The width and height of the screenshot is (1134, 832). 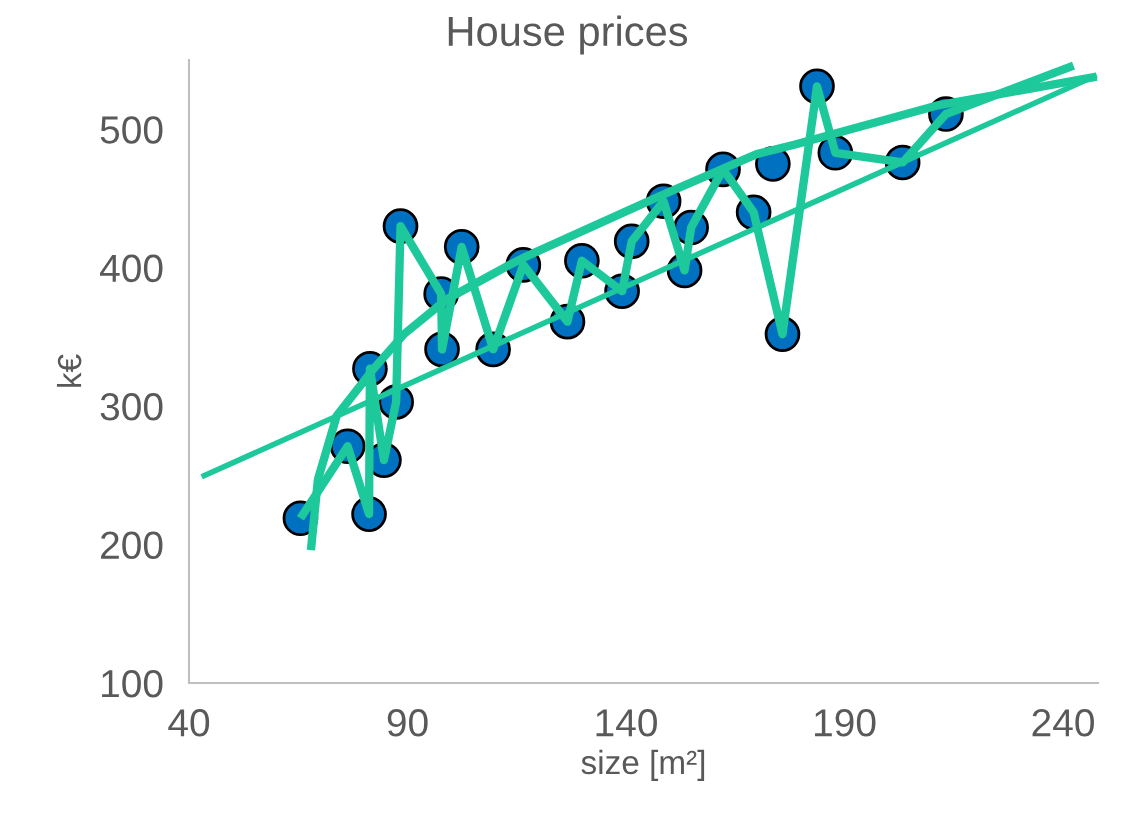 I want to click on y-tick-label: 100, so click(x=132, y=683).